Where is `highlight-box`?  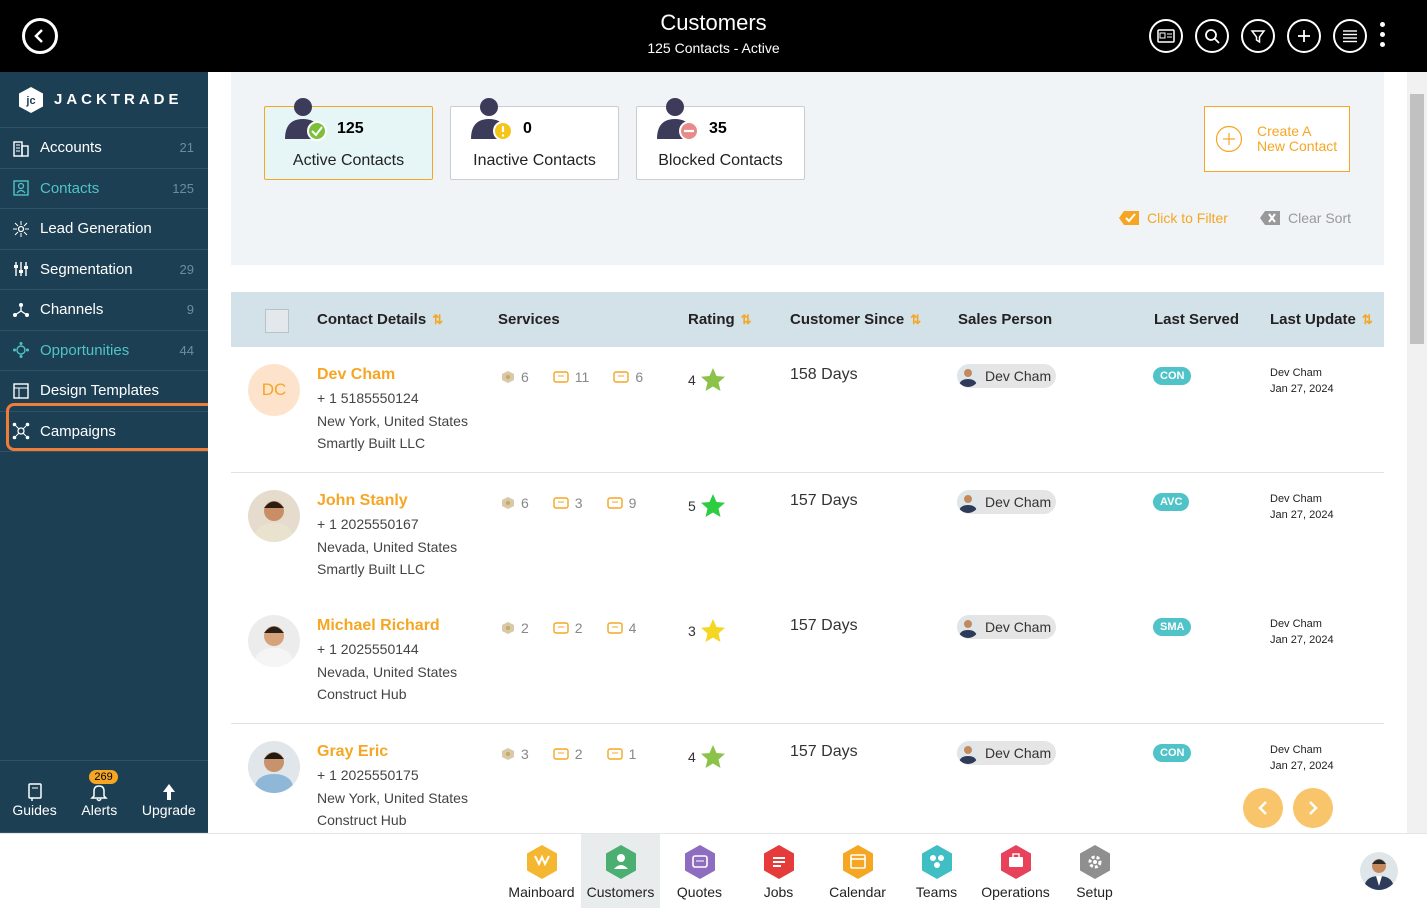 highlight-box is located at coordinates (114, 427).